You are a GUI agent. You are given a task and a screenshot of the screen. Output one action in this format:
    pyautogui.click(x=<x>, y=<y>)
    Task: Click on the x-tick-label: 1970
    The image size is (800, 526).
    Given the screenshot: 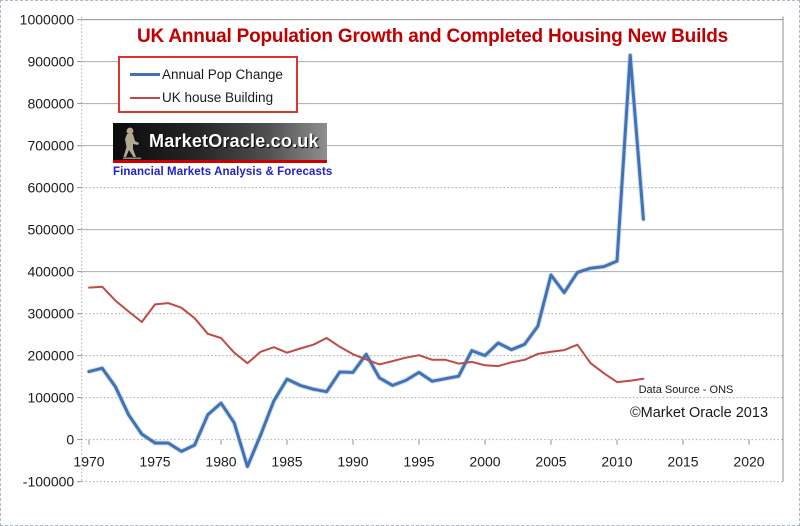 What is the action you would take?
    pyautogui.click(x=88, y=462)
    